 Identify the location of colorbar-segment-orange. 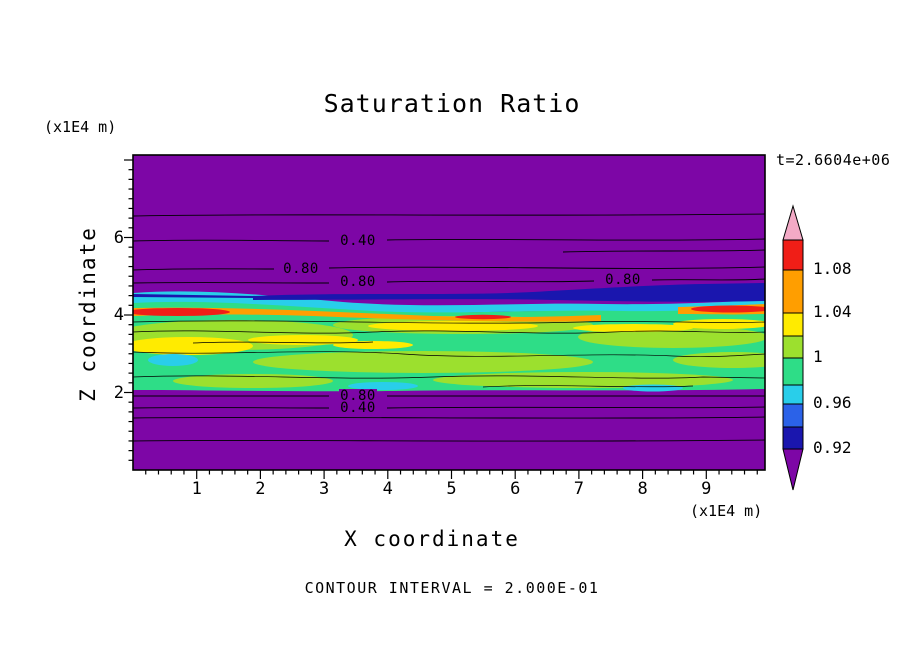
(793, 291).